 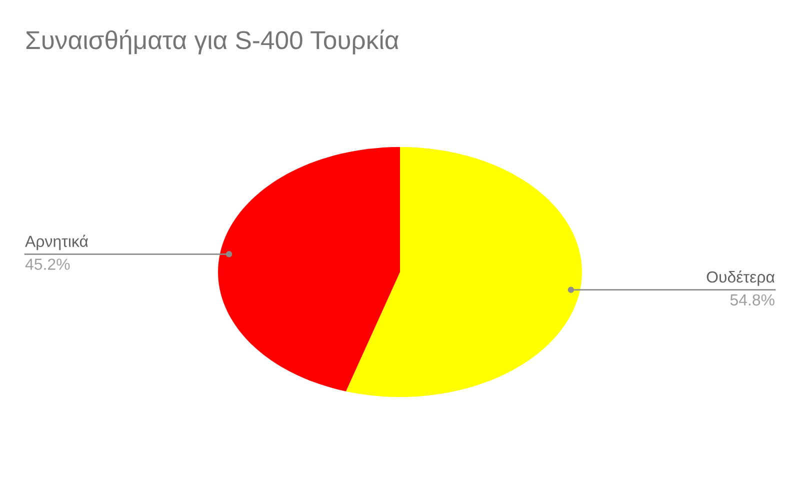 I want to click on data-label: 45.2%, so click(x=47, y=264).